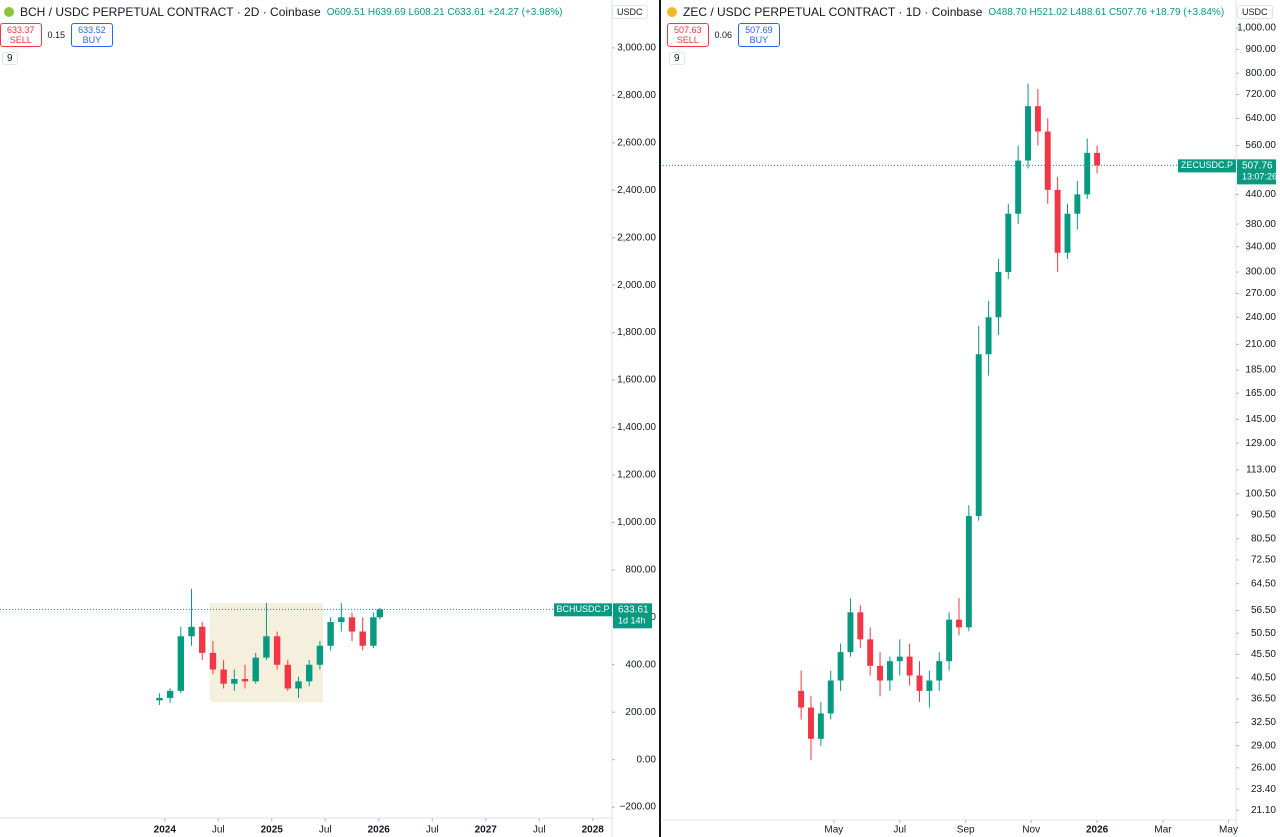  Describe the element at coordinates (723, 35) in the screenshot. I see `trade-buttons: 507.63 SELL 0.06 507.69 BUY` at that location.